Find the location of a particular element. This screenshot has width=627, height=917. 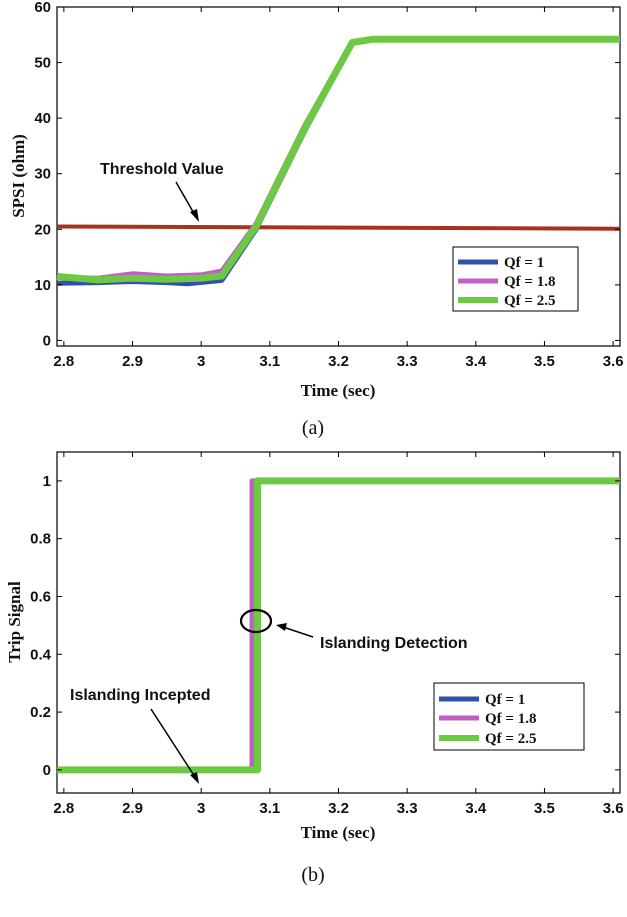

chart-a-legend-label-qf18: Qf = 1.8 is located at coordinates (529, 282).